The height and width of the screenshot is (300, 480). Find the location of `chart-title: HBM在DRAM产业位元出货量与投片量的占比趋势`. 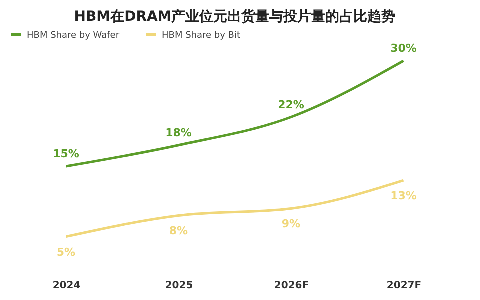

chart-title: HBM在DRAM产业位元出货量与投片量的占比趋势 is located at coordinates (235, 16).